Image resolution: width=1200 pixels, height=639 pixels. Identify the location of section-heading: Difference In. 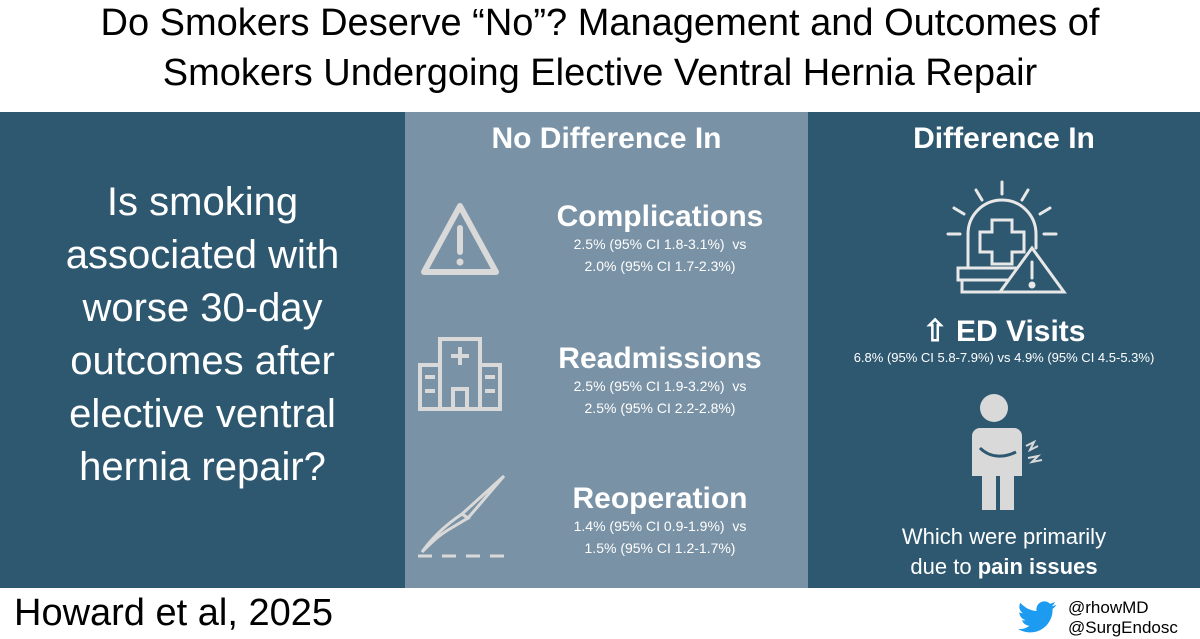
(1004, 138).